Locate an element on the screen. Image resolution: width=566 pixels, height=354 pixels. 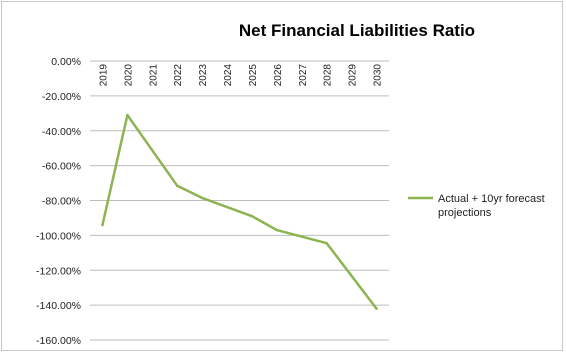
x-tick-label: 2024 is located at coordinates (228, 75).